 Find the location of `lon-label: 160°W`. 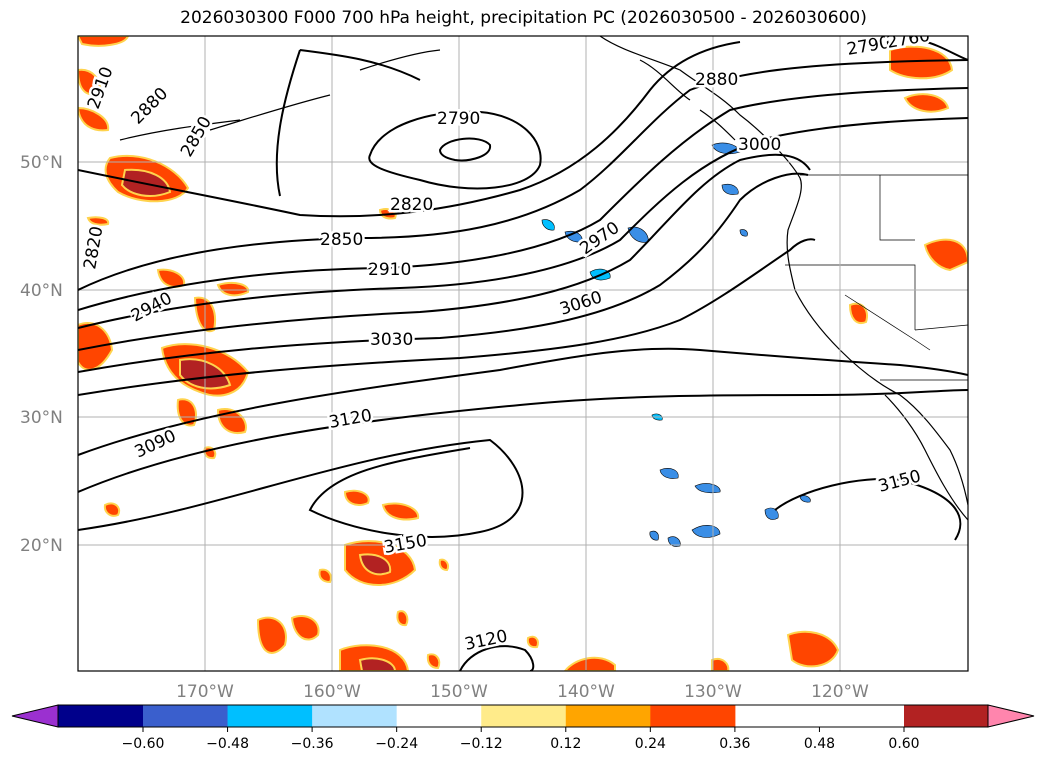

lon-label: 160°W is located at coordinates (332, 692).